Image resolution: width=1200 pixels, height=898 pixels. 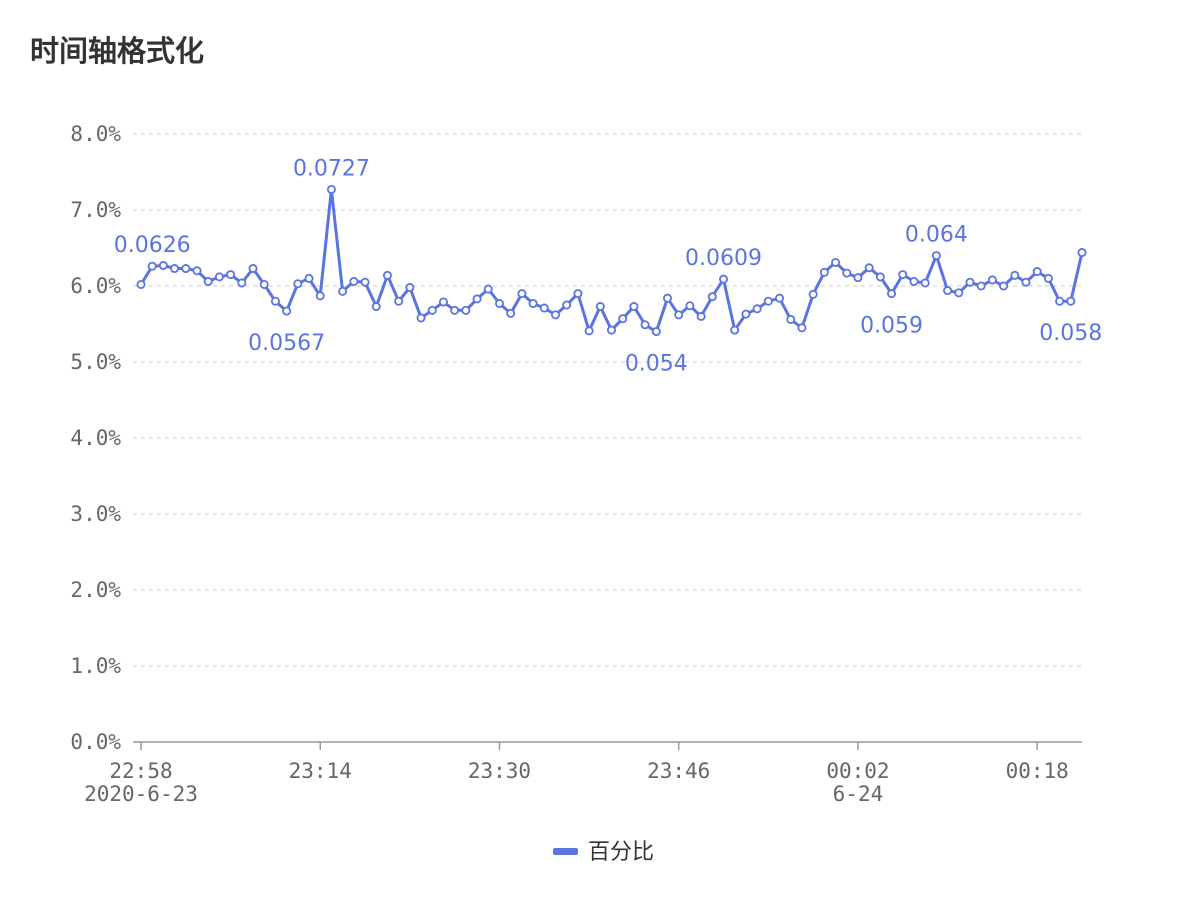 What do you see at coordinates (95, 286) in the screenshot?
I see `y-tick-label: 6.0%` at bounding box center [95, 286].